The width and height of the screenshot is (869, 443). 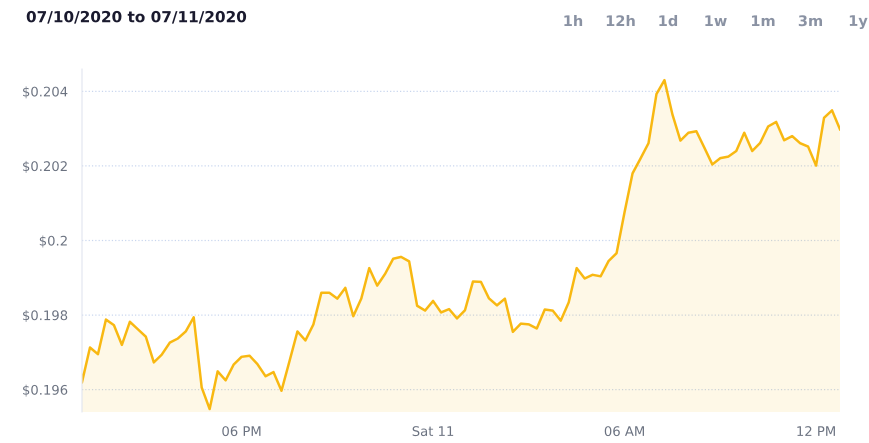 I want to click on y-tick-label: $0.196, so click(x=45, y=390).